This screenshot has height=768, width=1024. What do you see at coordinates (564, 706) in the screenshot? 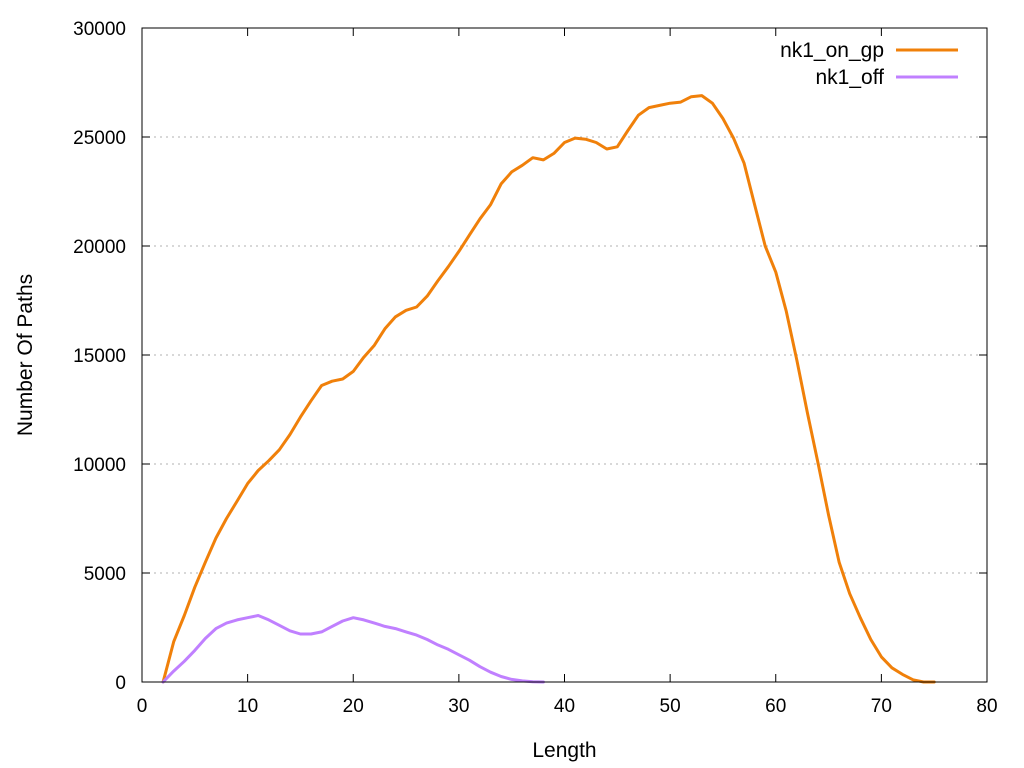
I see `x-tick-label: 40` at bounding box center [564, 706].